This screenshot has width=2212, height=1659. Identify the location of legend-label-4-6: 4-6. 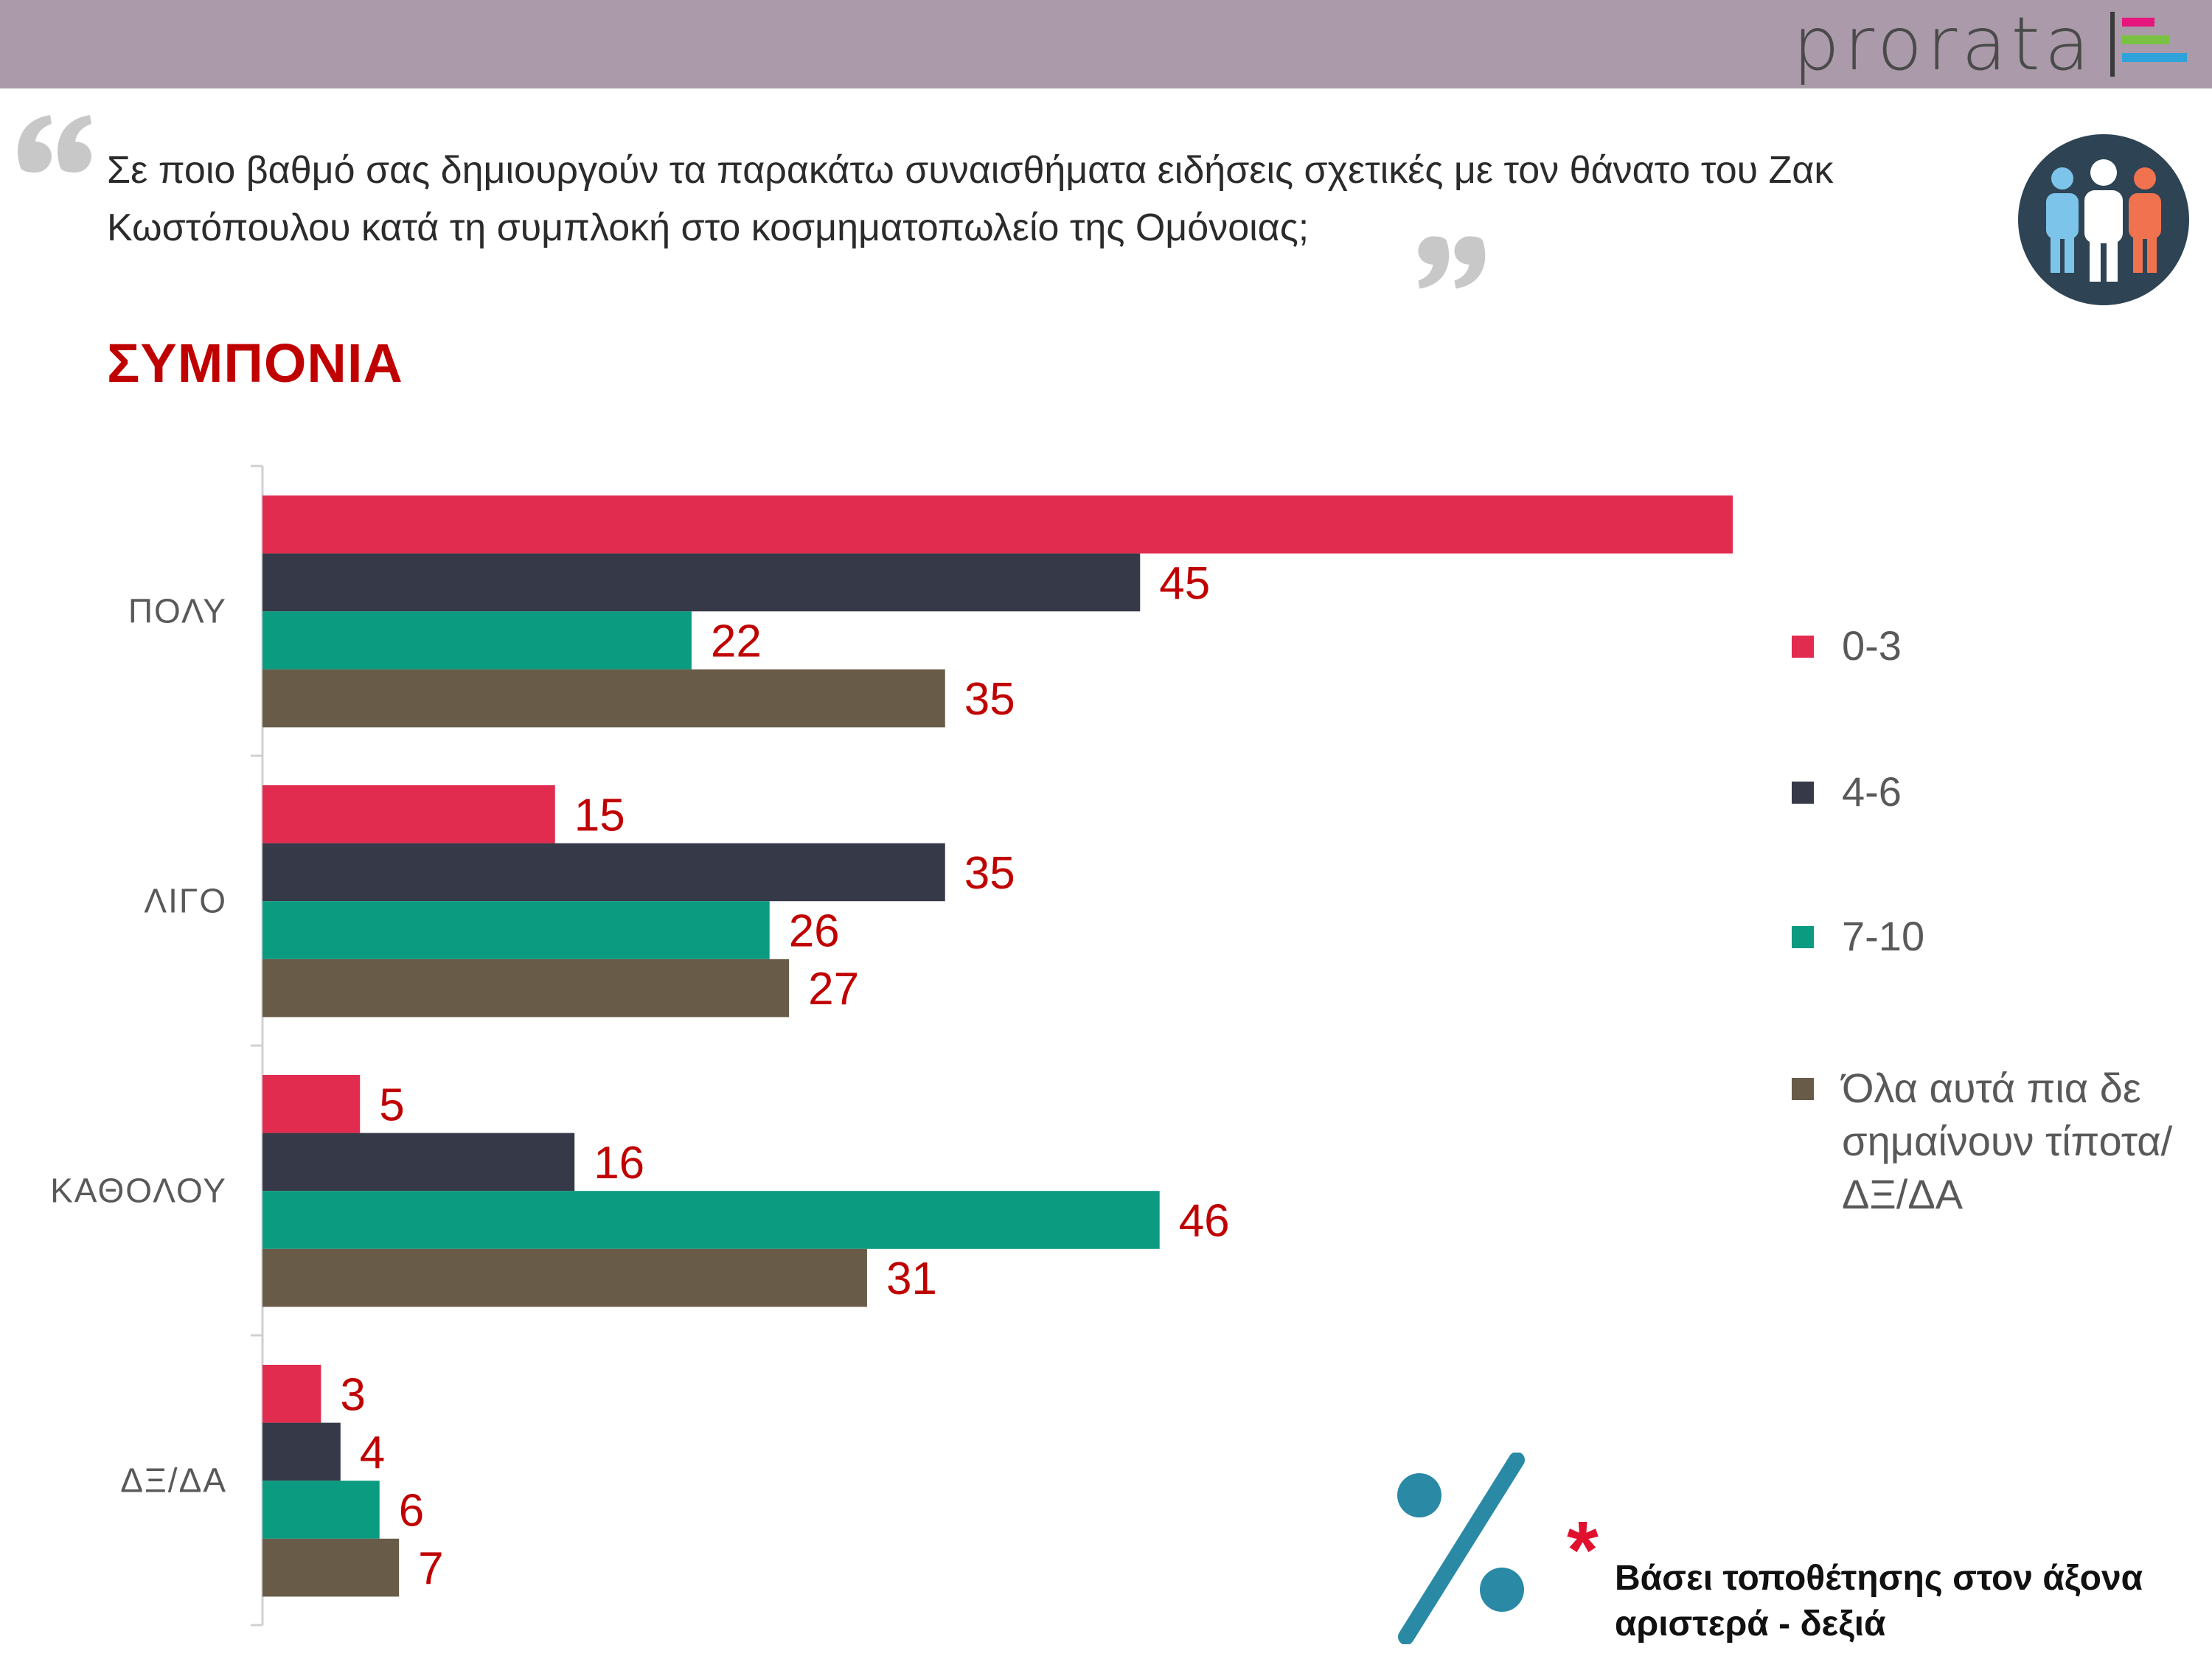
(1872, 791).